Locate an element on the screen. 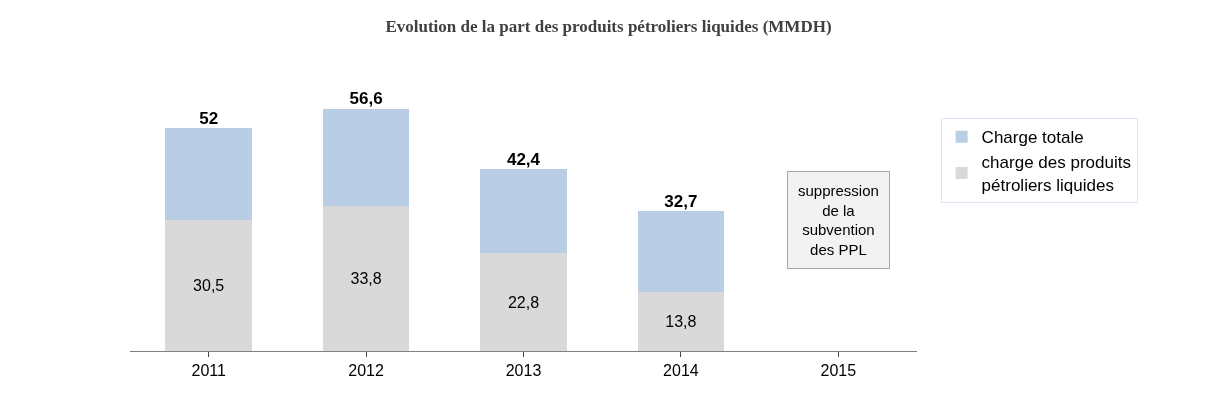 This screenshot has height=401, width=1217. data-label: 13,8 is located at coordinates (681, 321).